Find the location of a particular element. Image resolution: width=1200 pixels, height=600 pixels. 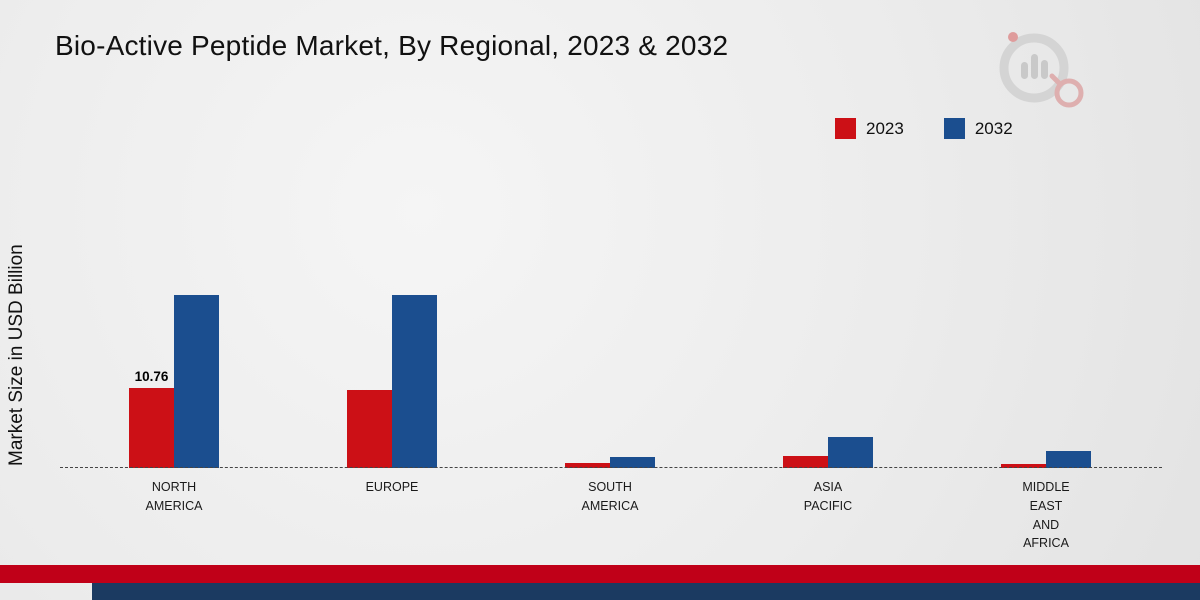

bar-group: 10.76 is located at coordinates (174, 375).